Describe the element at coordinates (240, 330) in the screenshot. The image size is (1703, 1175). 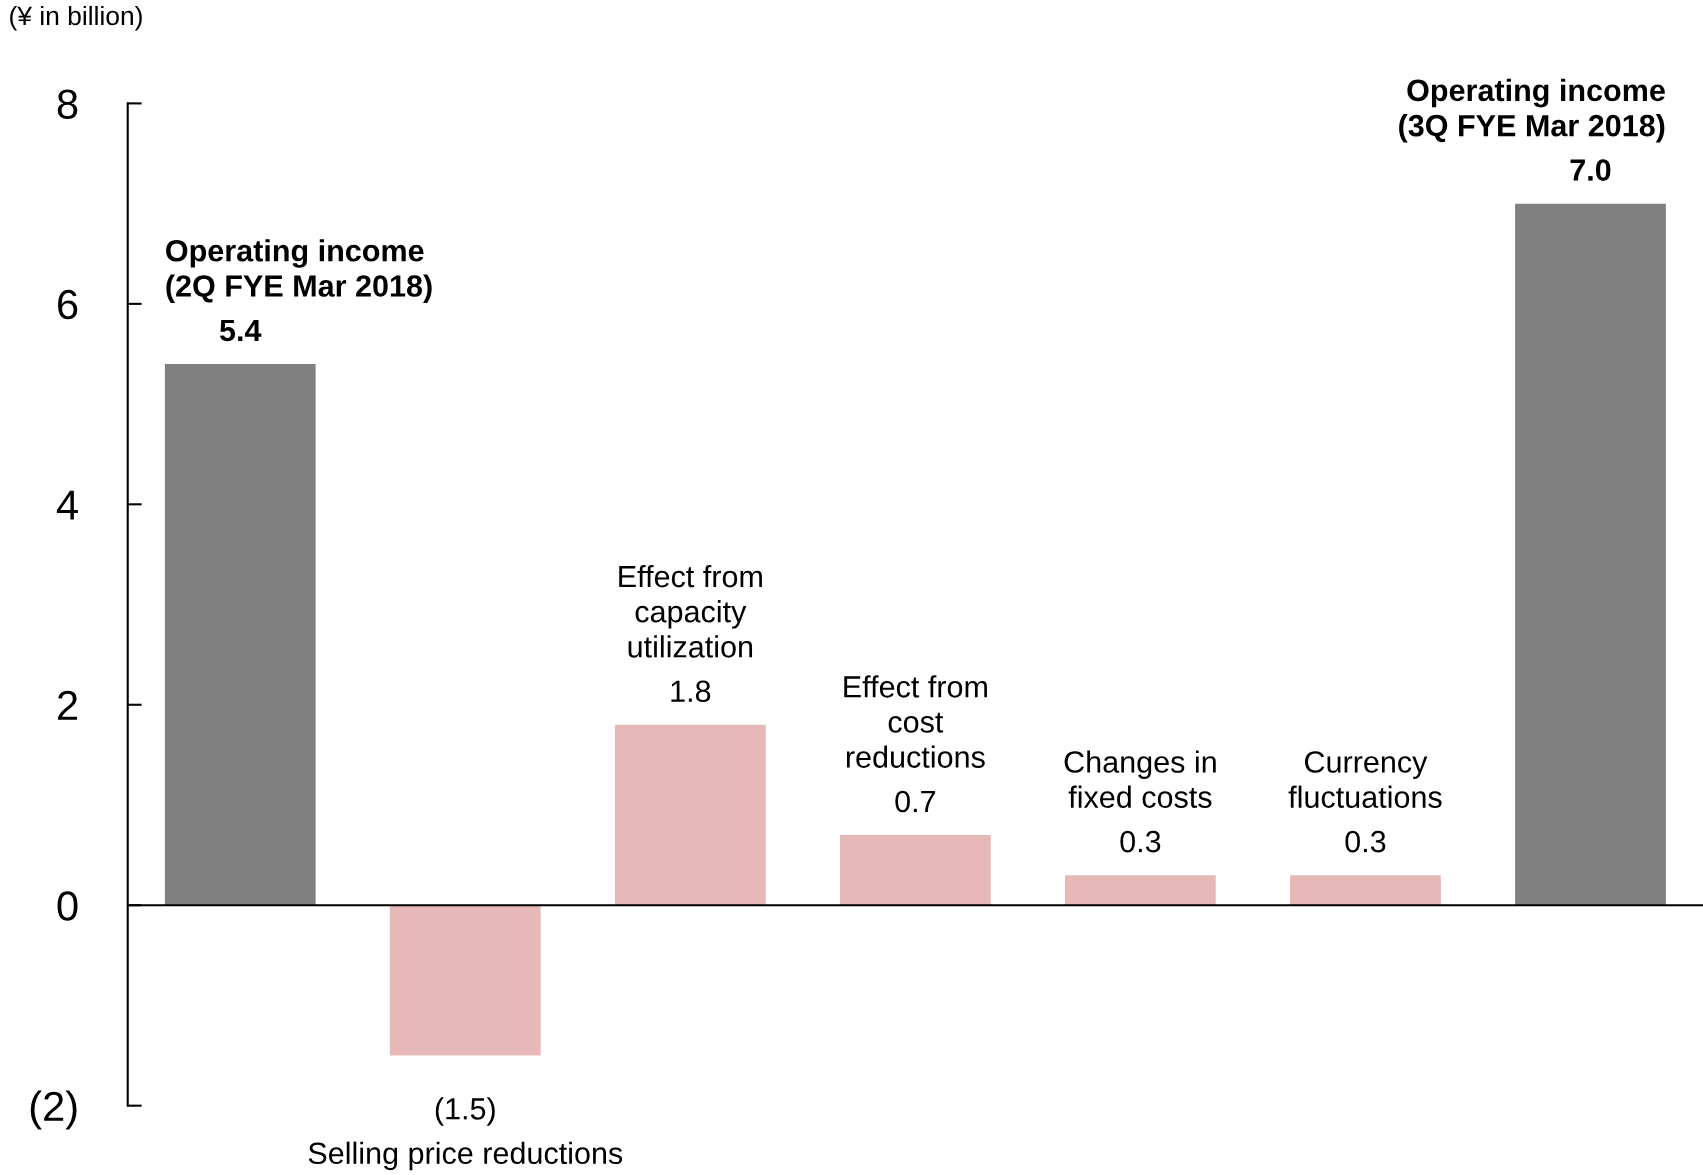
I see `data-label: 5.4` at that location.